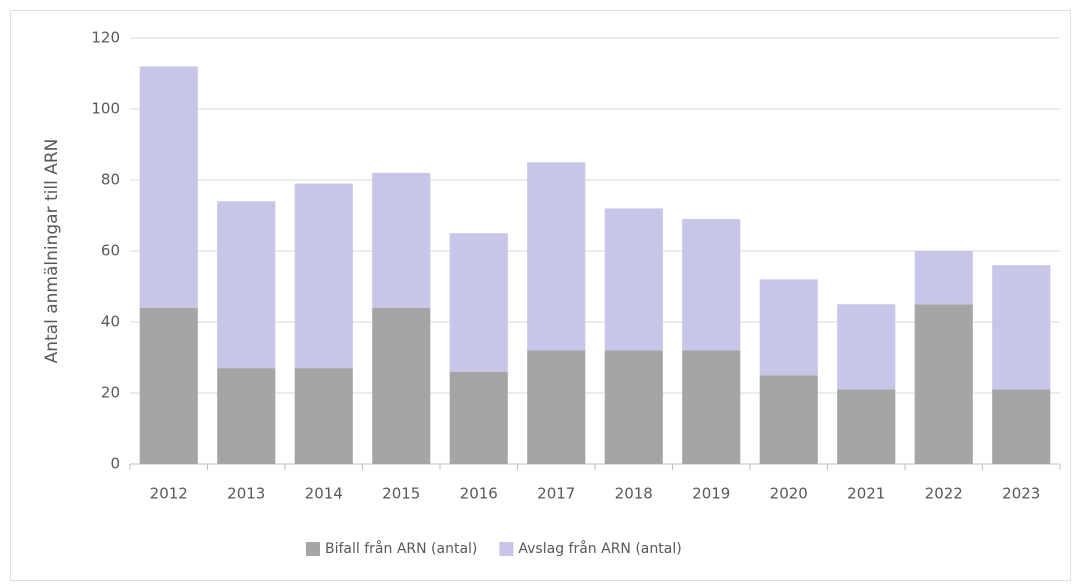  Describe the element at coordinates (1021, 494) in the screenshot. I see `x-tick-label: 2023` at that location.